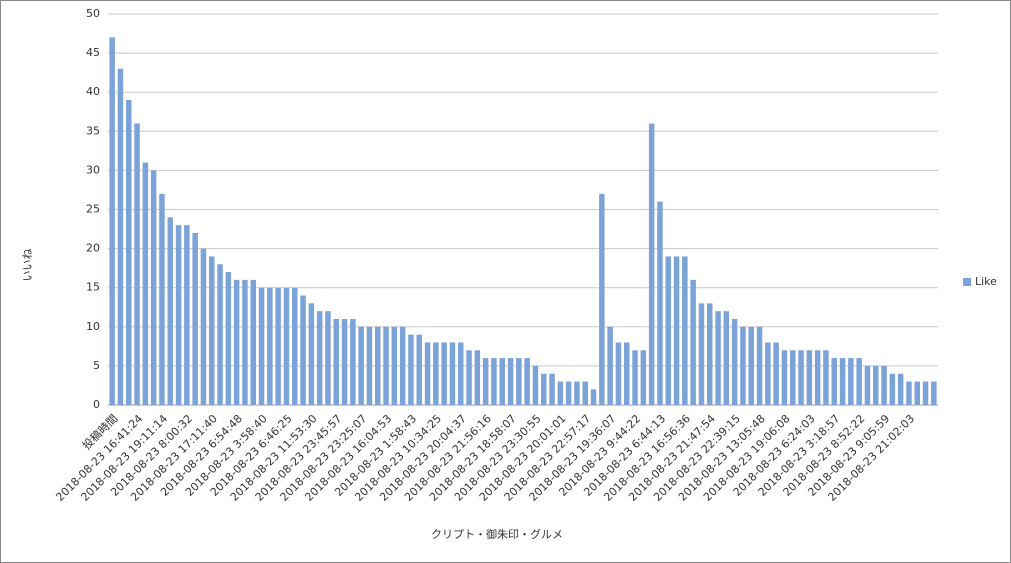 This screenshot has width=1011, height=563. What do you see at coordinates (93, 169) in the screenshot?
I see `y-tick-label: 30` at bounding box center [93, 169].